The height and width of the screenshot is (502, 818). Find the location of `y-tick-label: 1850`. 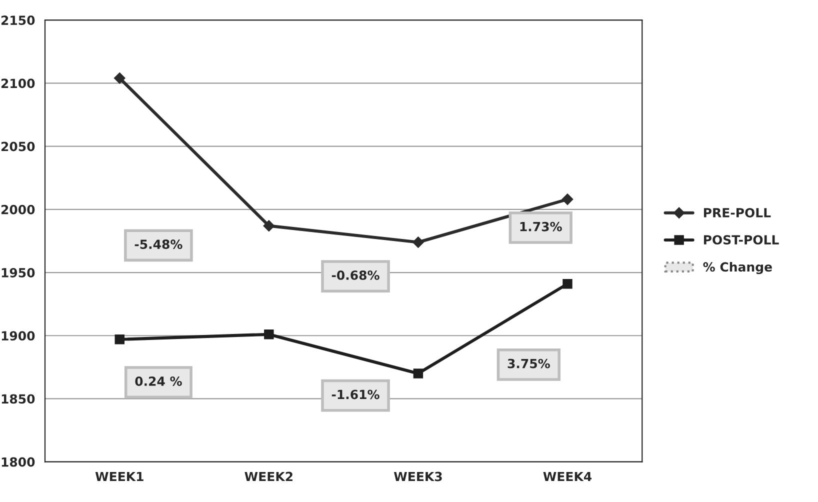

y-tick-label: 1850 is located at coordinates (18, 399).